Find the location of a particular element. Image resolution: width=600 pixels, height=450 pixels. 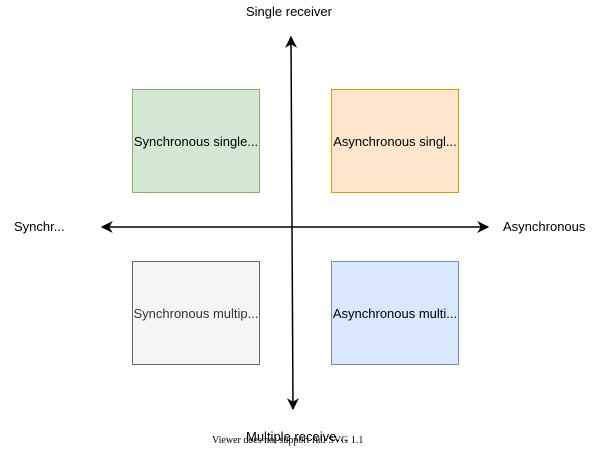

axis-label-right: Asynchronous is located at coordinates (544, 226).